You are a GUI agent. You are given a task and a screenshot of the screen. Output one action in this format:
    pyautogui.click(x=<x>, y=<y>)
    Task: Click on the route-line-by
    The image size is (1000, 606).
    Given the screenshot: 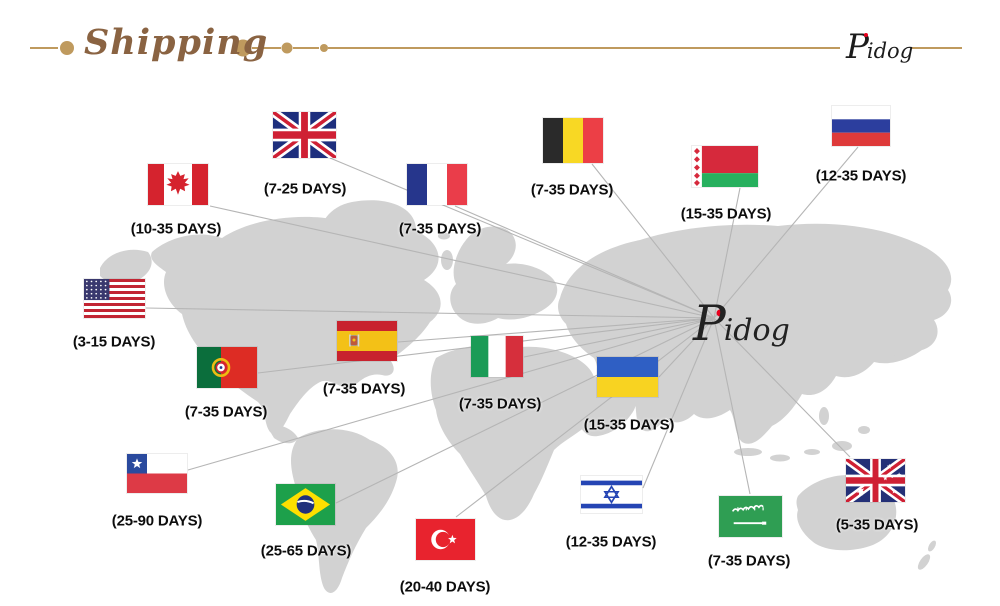 What is the action you would take?
    pyautogui.click(x=727, y=253)
    